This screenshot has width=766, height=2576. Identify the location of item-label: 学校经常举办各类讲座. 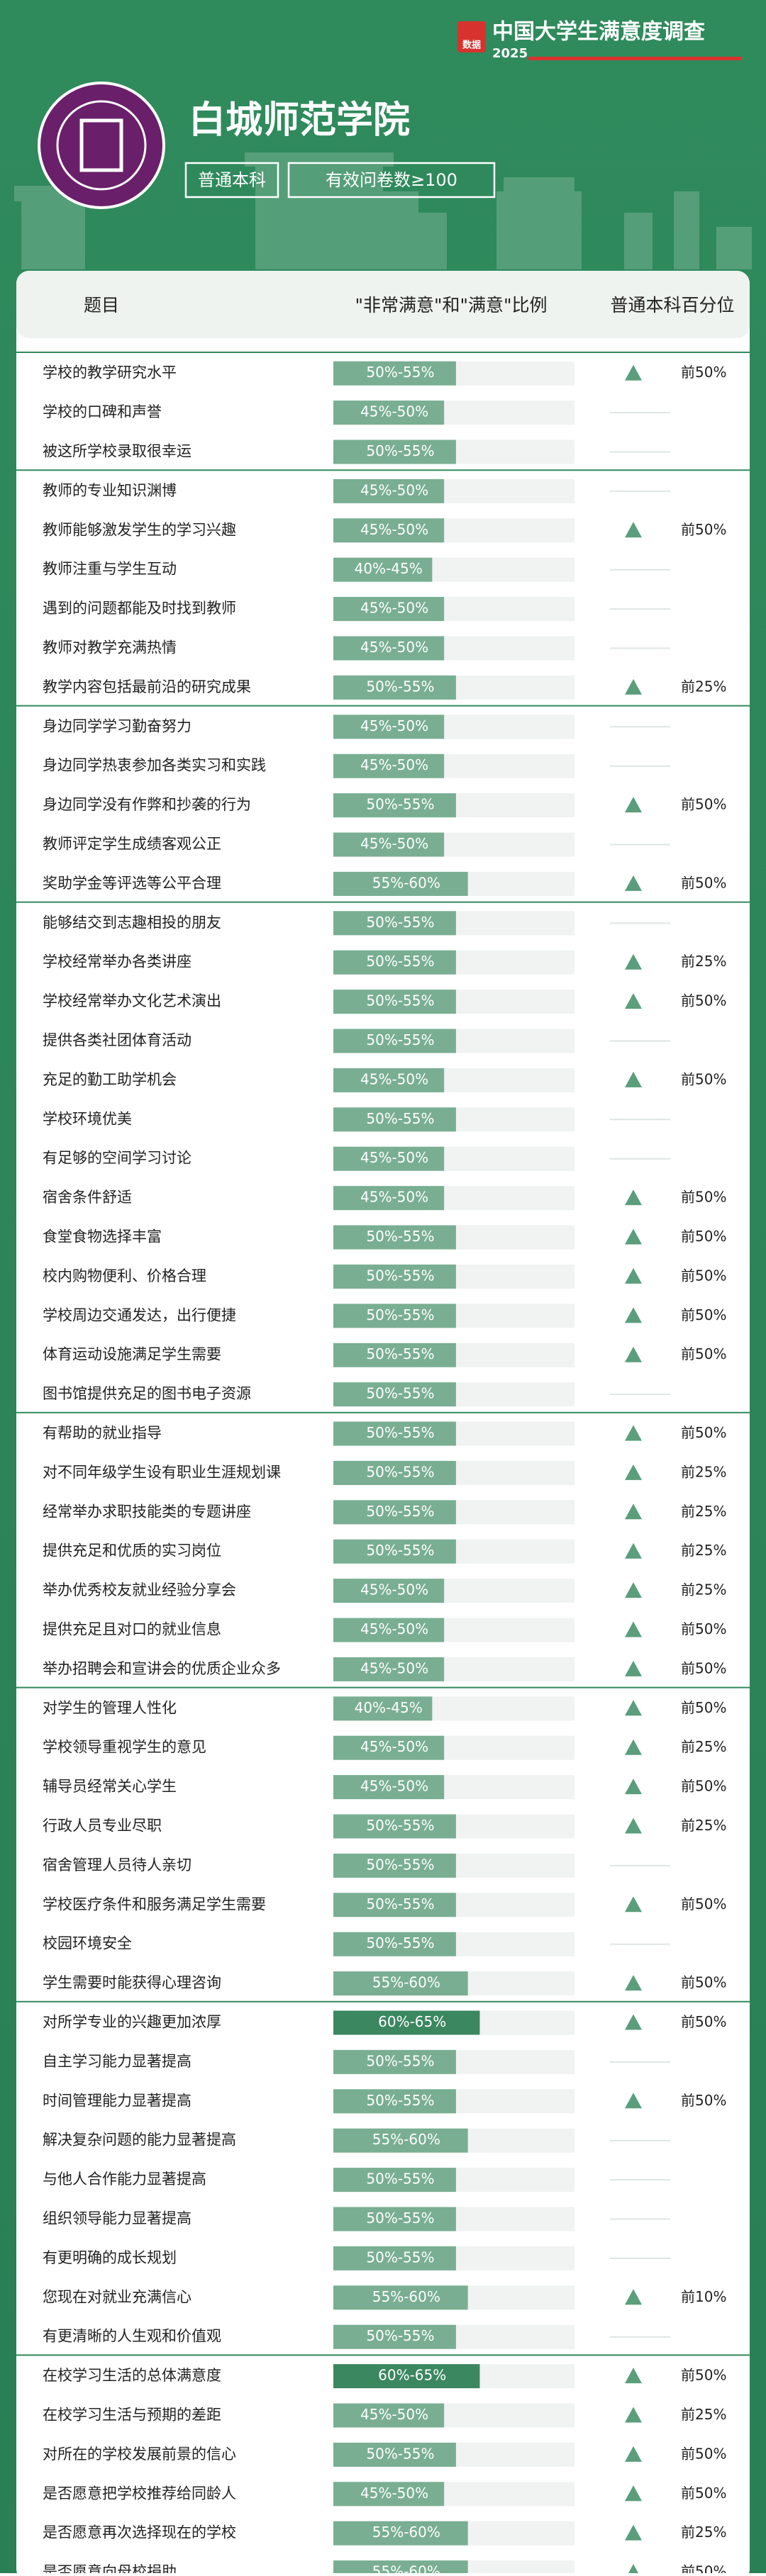
(117, 961).